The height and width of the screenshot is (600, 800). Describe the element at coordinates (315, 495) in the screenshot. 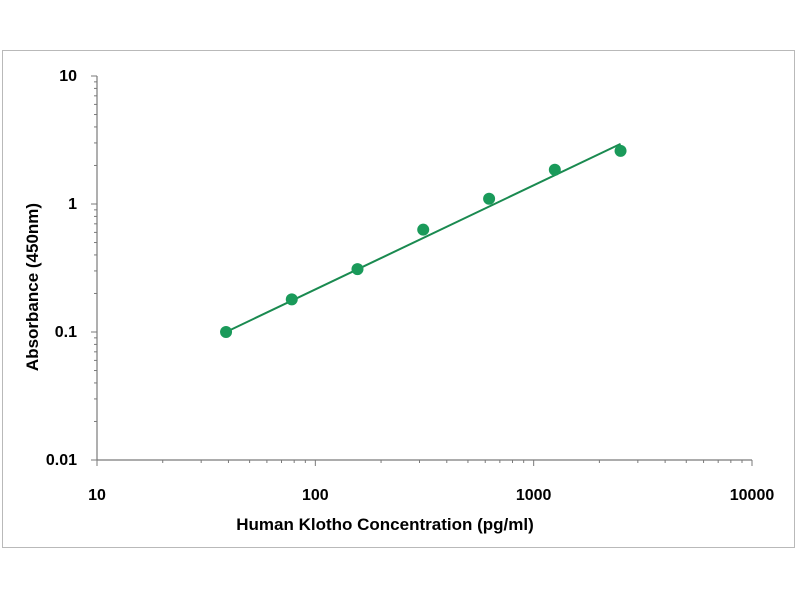

I see `x-tick-label: 100` at that location.